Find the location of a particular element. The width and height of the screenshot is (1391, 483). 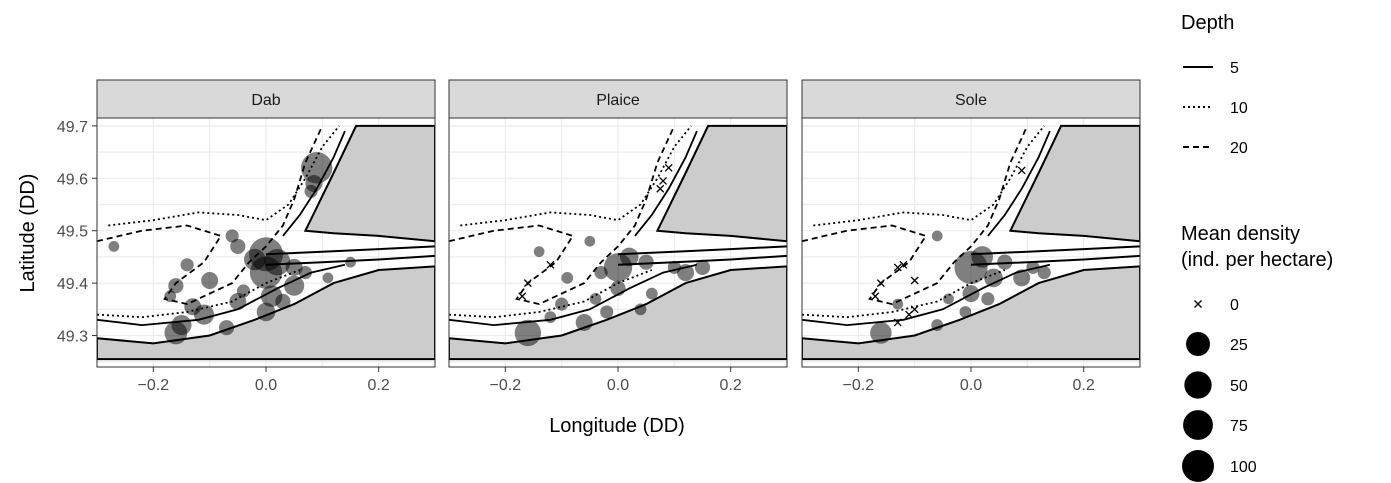

facet-strip-label: Dab is located at coordinates (265, 100).